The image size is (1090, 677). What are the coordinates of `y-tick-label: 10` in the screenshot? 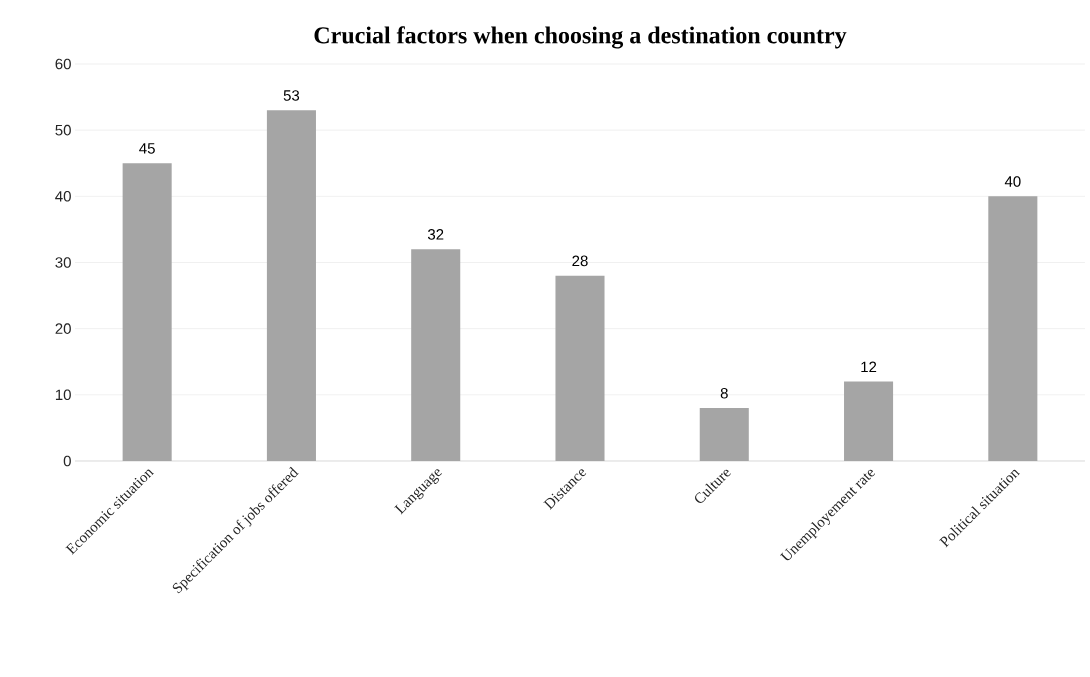 It's located at (63, 395).